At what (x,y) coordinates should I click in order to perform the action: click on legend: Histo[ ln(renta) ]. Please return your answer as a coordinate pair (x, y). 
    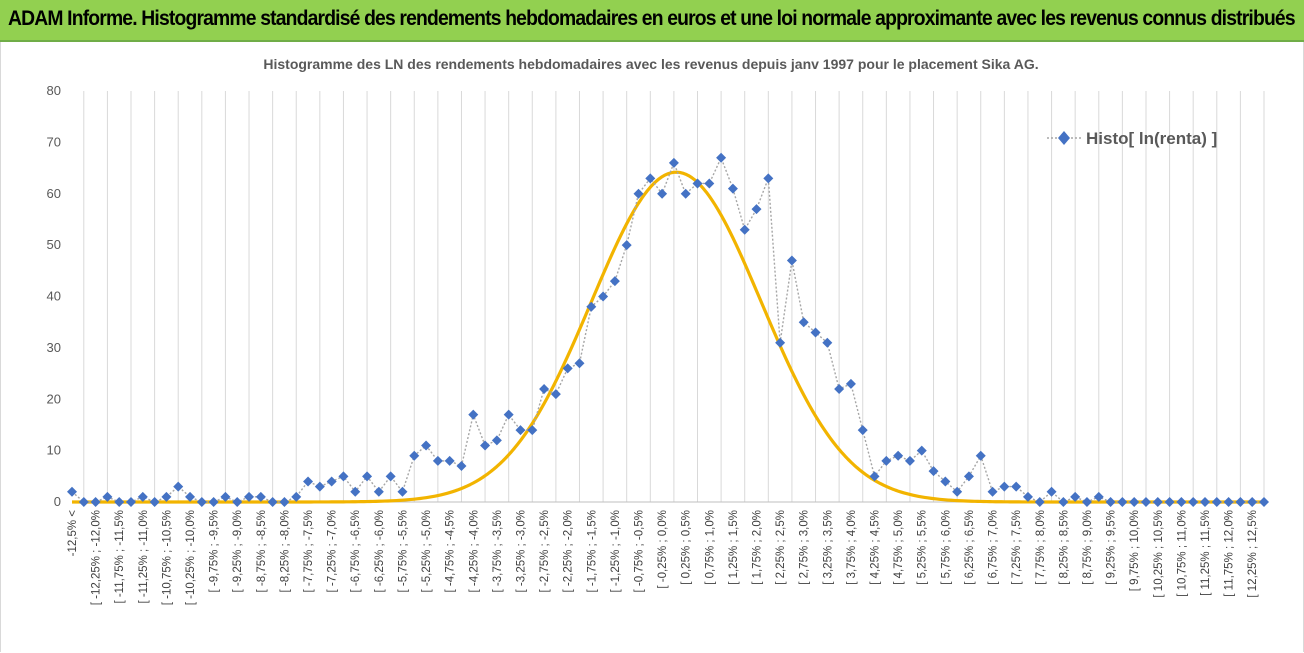
    Looking at the image, I should click on (1132, 138).